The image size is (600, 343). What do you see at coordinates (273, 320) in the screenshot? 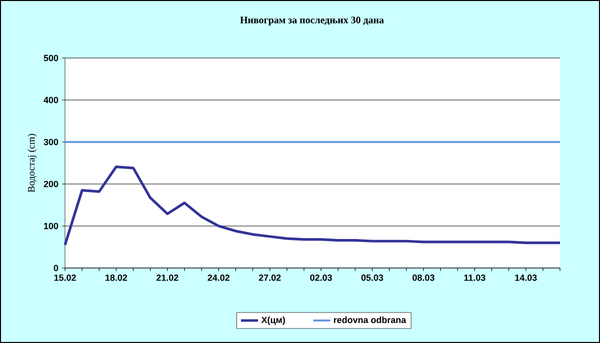
I see `legend-label: X(цм)` at bounding box center [273, 320].